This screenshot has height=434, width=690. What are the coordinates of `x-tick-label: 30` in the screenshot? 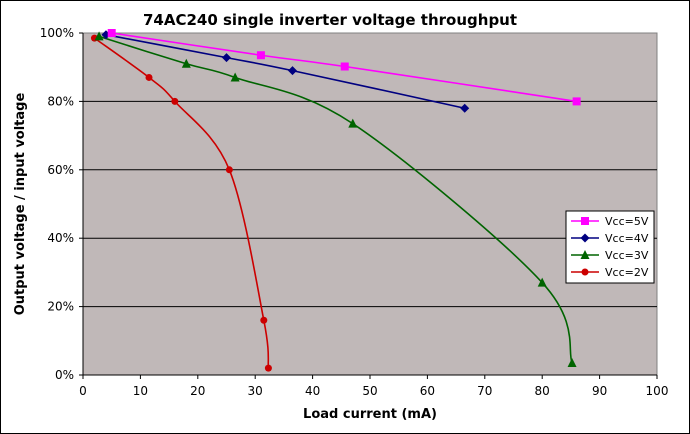 It's located at (255, 391).